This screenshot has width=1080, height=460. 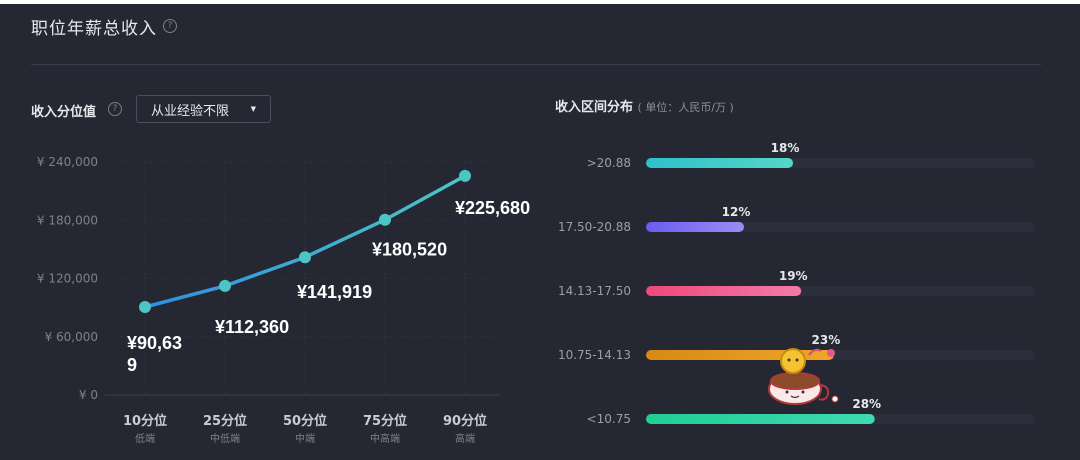 I want to click on caret-down-icon: ▼, so click(x=253, y=109).